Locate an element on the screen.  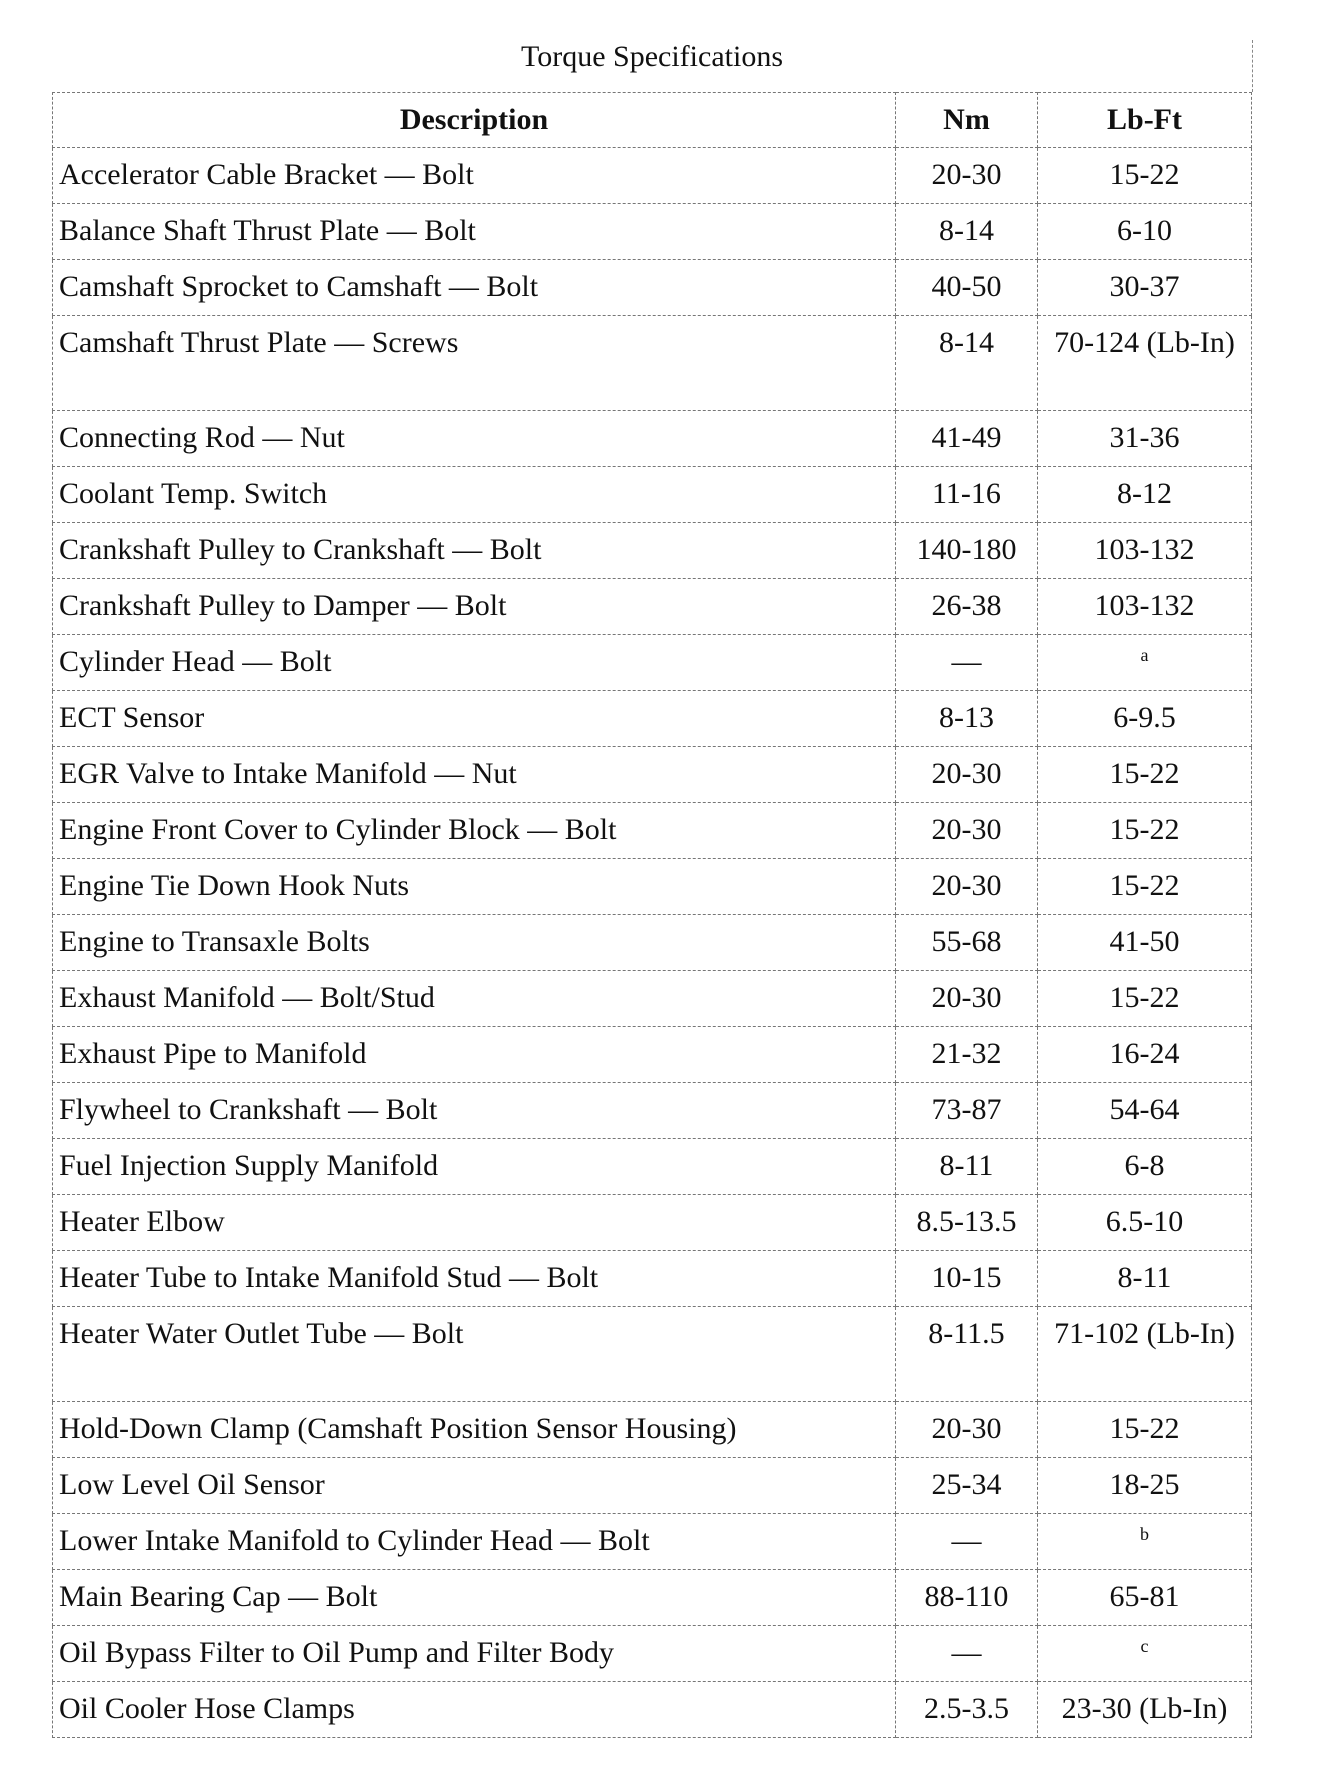
description-cell: Exhaust Manifold — Bolt/Stud is located at coordinates (474, 998).